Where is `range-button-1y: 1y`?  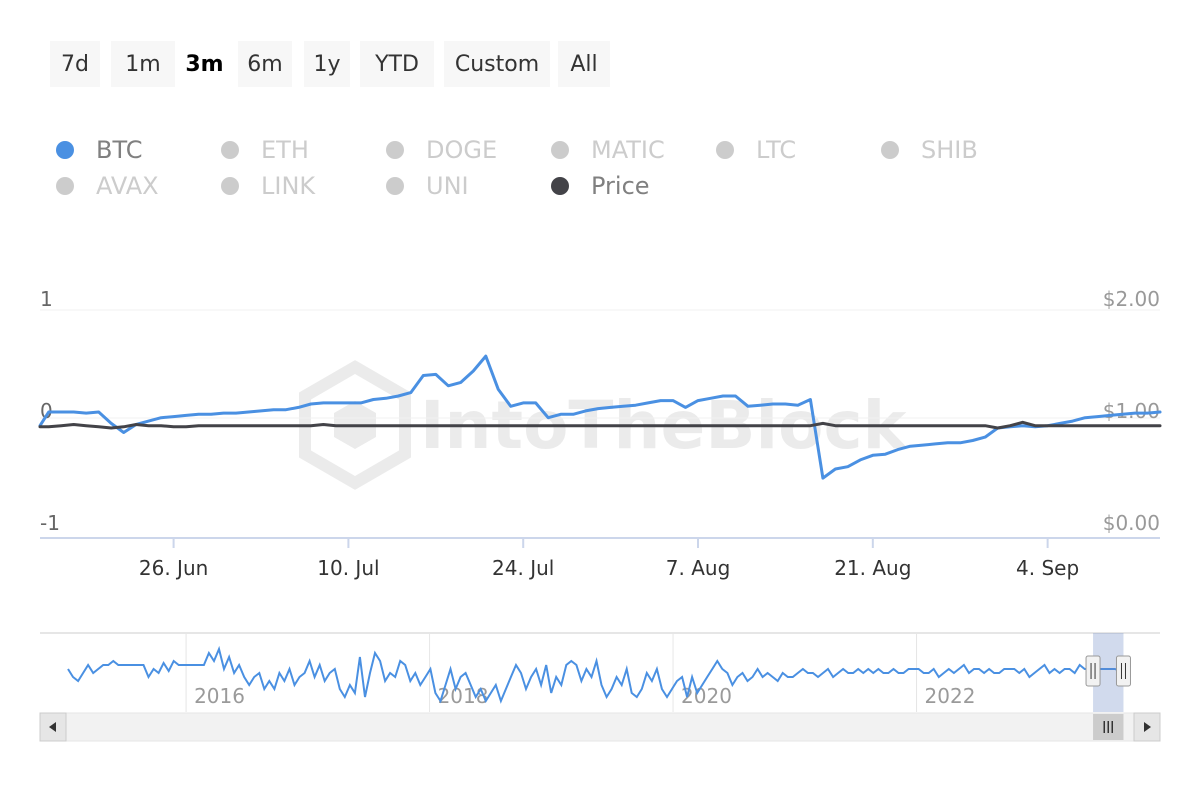 range-button-1y: 1y is located at coordinates (327, 64).